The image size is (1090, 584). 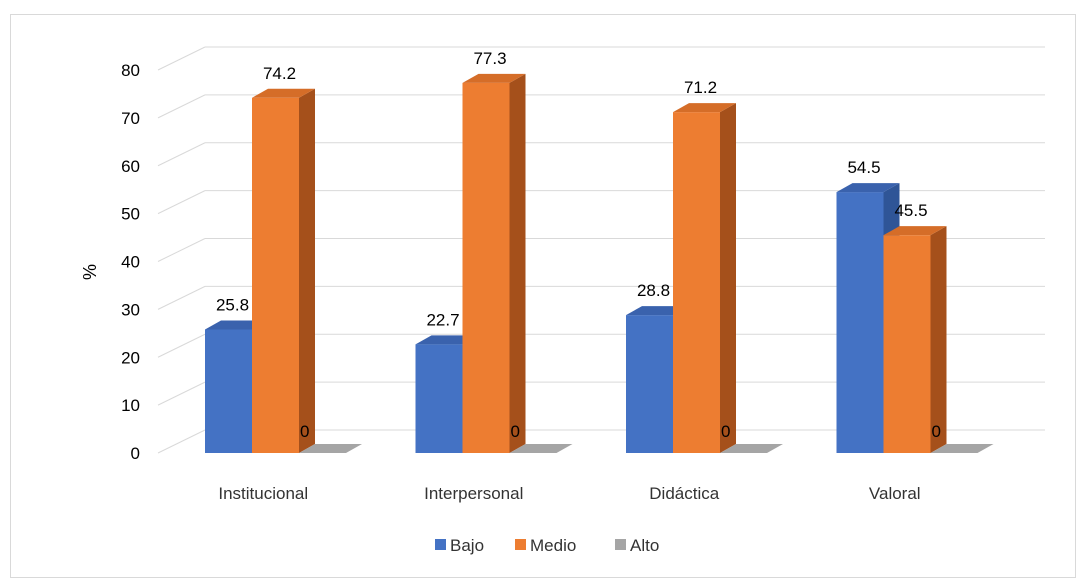 I want to click on data-label: 71.2, so click(x=700, y=87).